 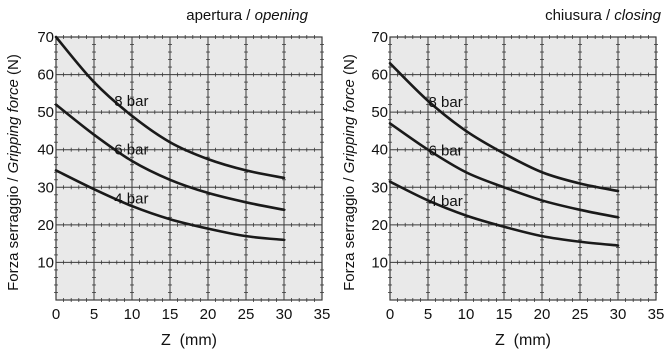 I want to click on chart-title-italic: opening, so click(x=282, y=15).